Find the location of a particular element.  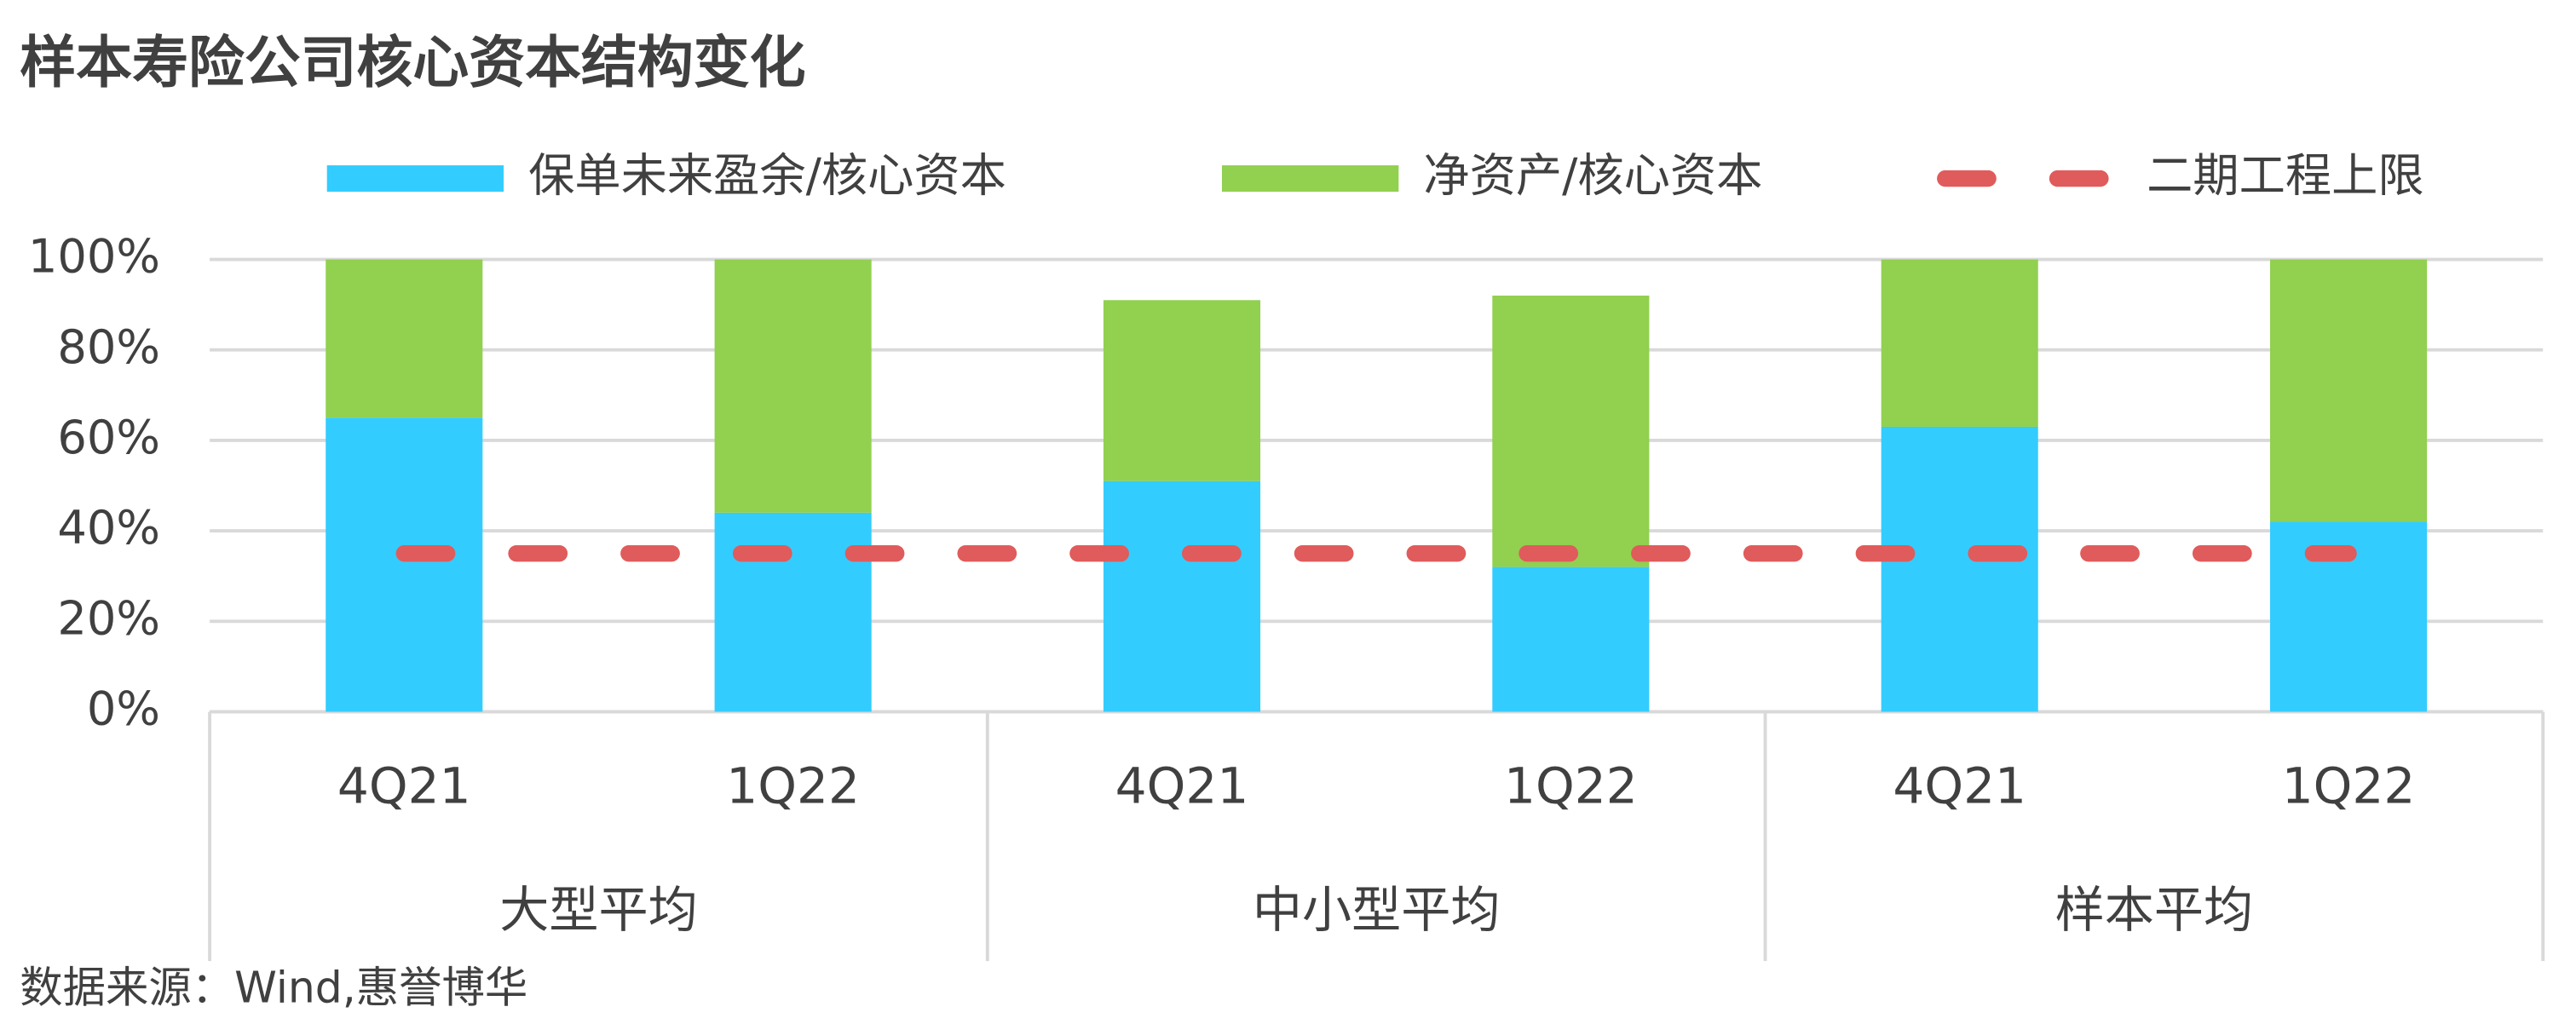

source-note: 数据来源：Wind,惠誉博华 is located at coordinates (273, 987).